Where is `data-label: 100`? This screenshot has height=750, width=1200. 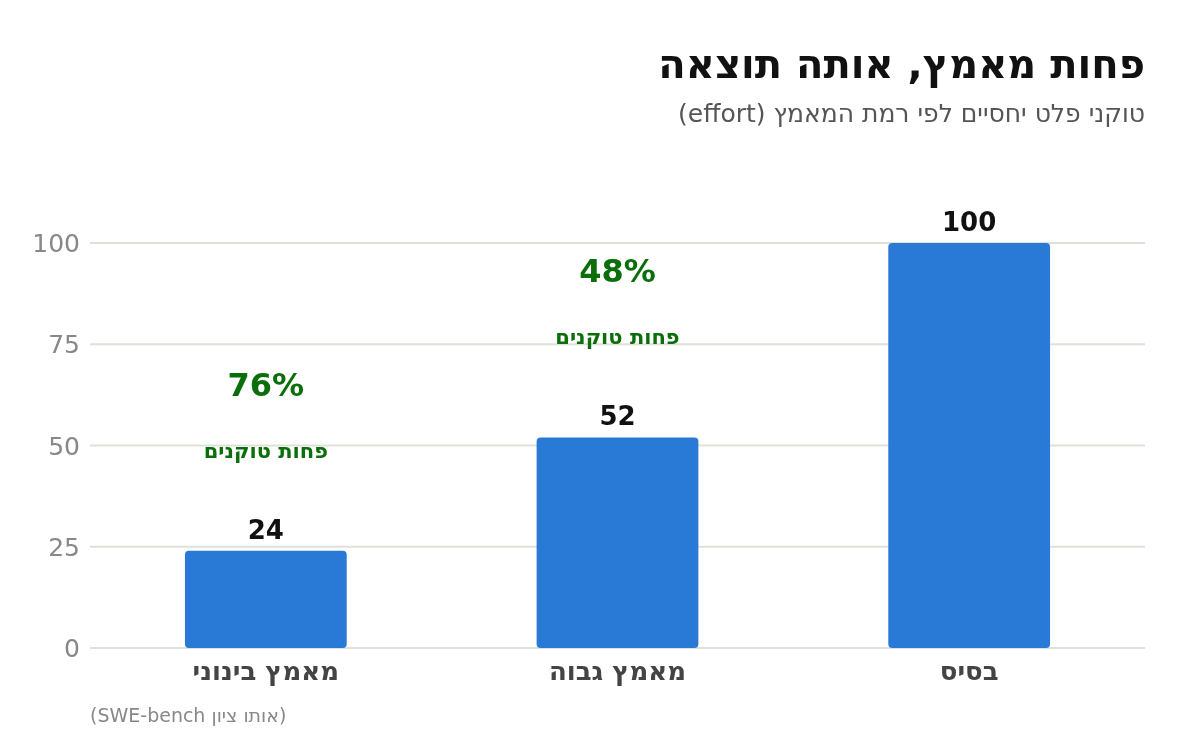 data-label: 100 is located at coordinates (969, 222).